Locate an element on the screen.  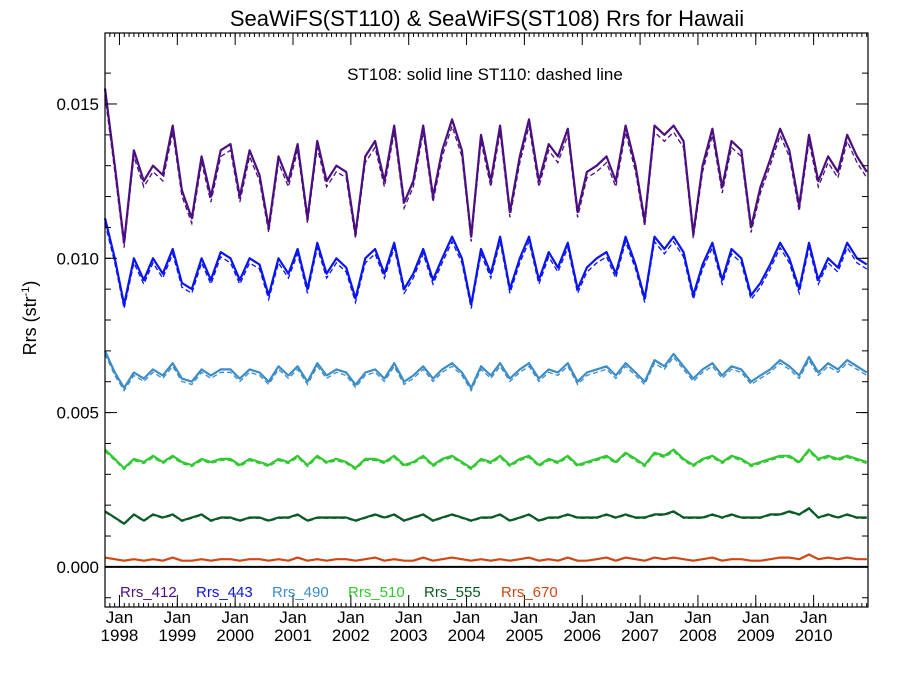
series-line-Rrs_510-st110 is located at coordinates (485, 460).